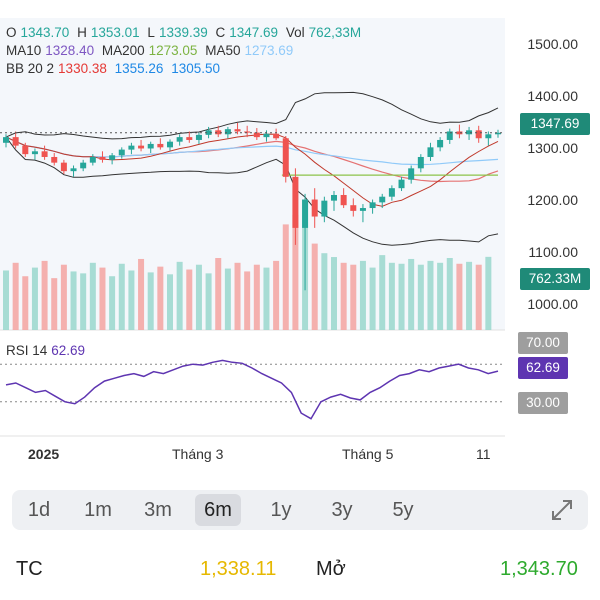 This screenshot has height=600, width=600. I want to click on price-axis-tick: 1400.00, so click(552, 96).